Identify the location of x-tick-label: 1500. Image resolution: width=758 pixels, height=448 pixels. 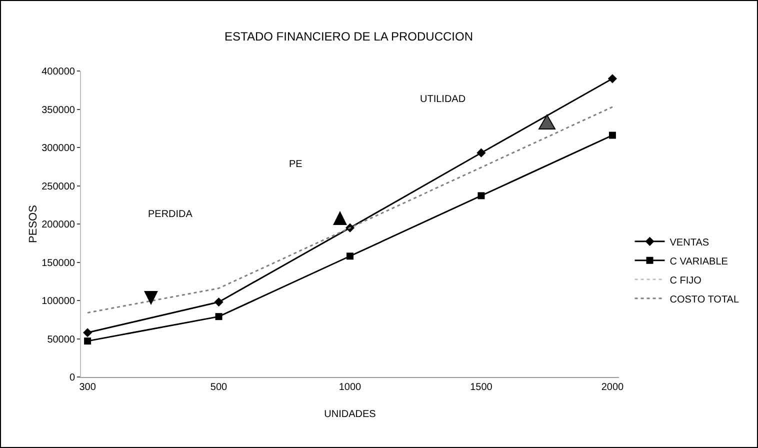
(481, 387).